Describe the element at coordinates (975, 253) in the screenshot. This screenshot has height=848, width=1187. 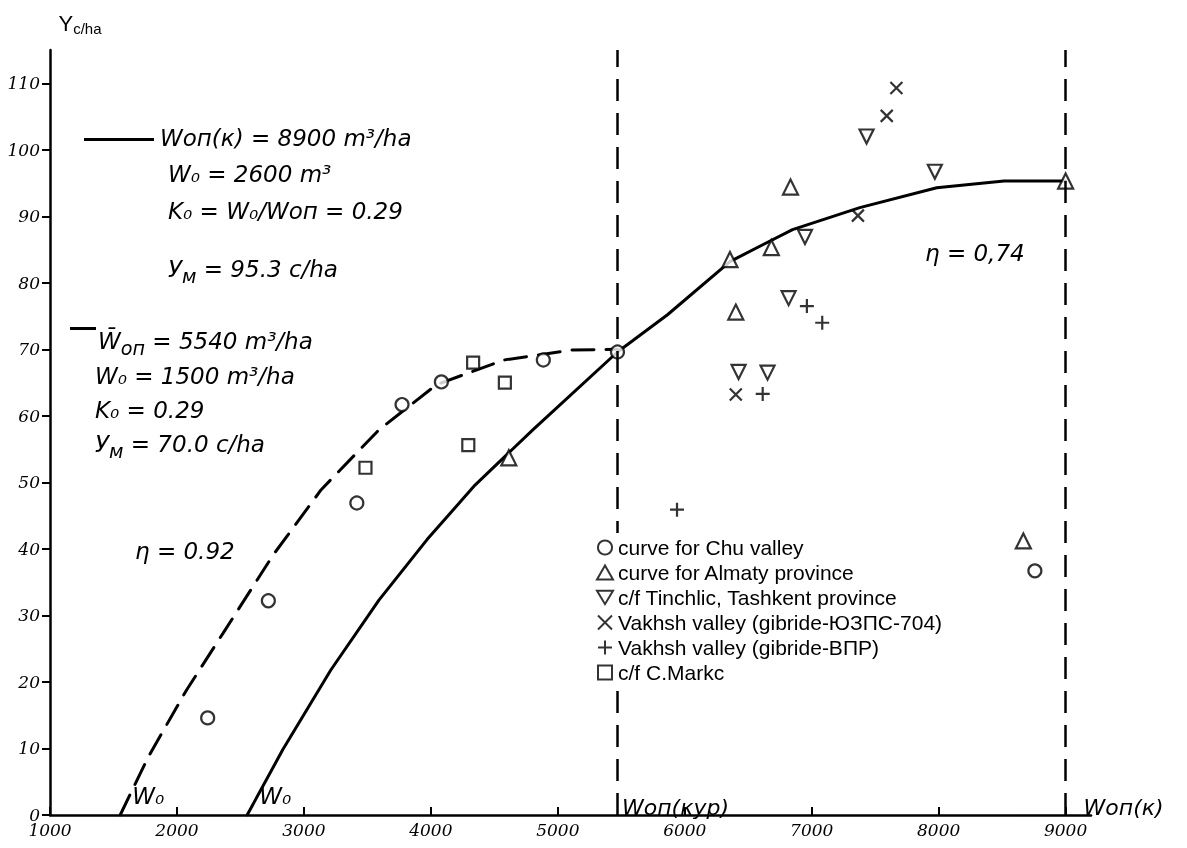
I see `annotation: η = 0,74` at that location.